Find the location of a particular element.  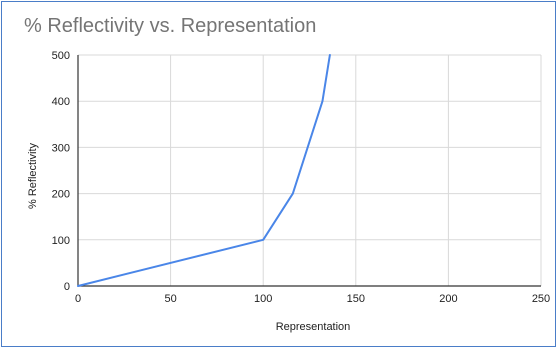

x-tick-label: 100 is located at coordinates (263, 299).